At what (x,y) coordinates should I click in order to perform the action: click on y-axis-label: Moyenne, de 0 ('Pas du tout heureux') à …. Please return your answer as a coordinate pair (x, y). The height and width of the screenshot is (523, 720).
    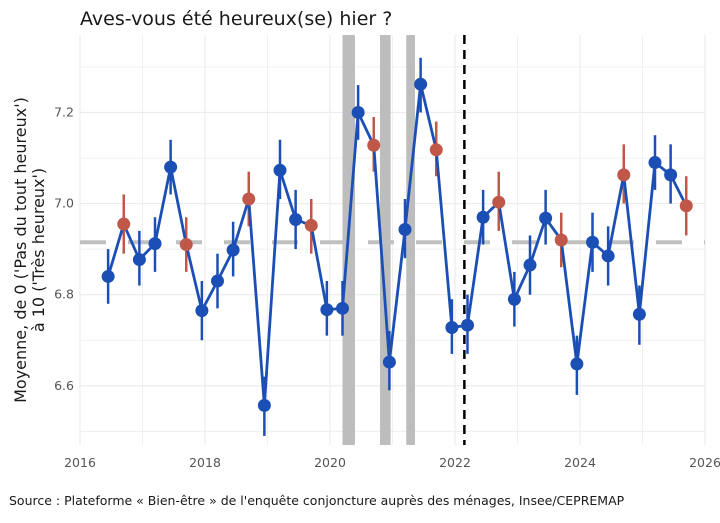
    Looking at the image, I should click on (29, 250).